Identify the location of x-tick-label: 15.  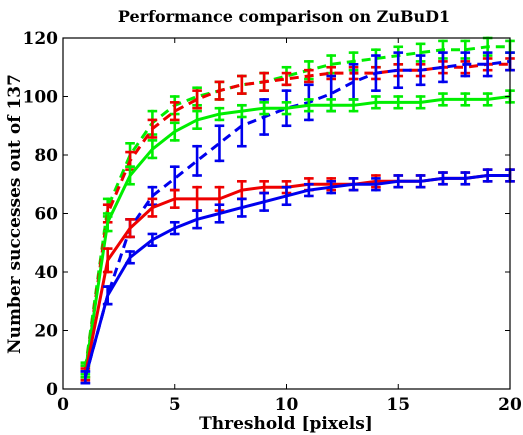
(398, 405).